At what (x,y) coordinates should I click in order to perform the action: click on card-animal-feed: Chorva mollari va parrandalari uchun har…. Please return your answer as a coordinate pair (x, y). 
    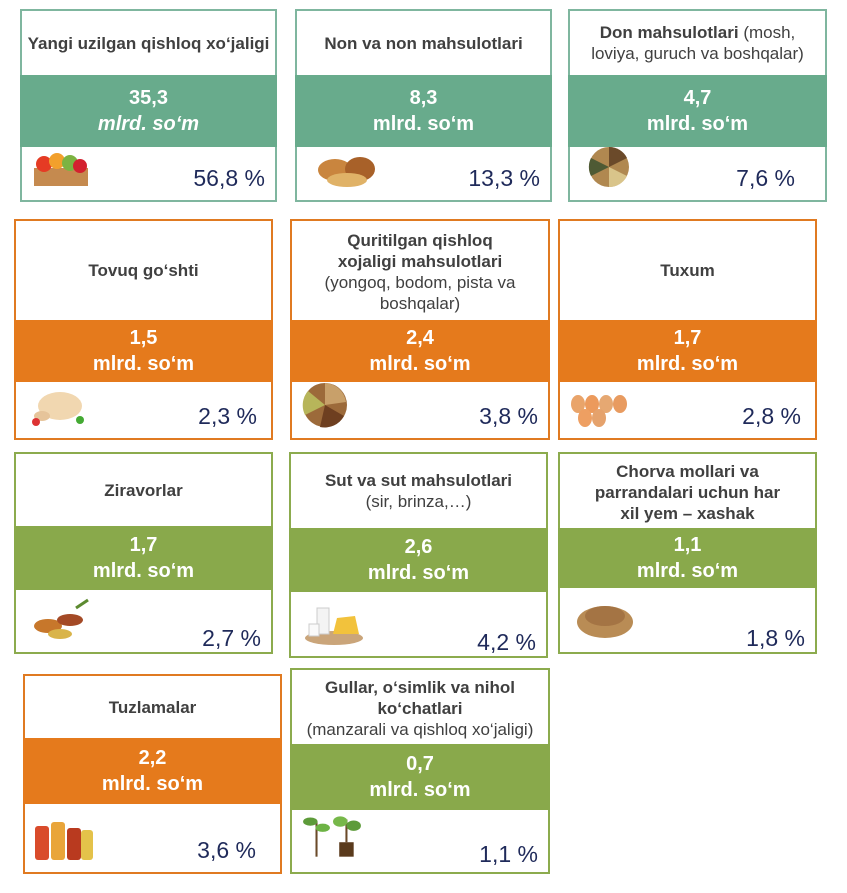
    Looking at the image, I should click on (687, 553).